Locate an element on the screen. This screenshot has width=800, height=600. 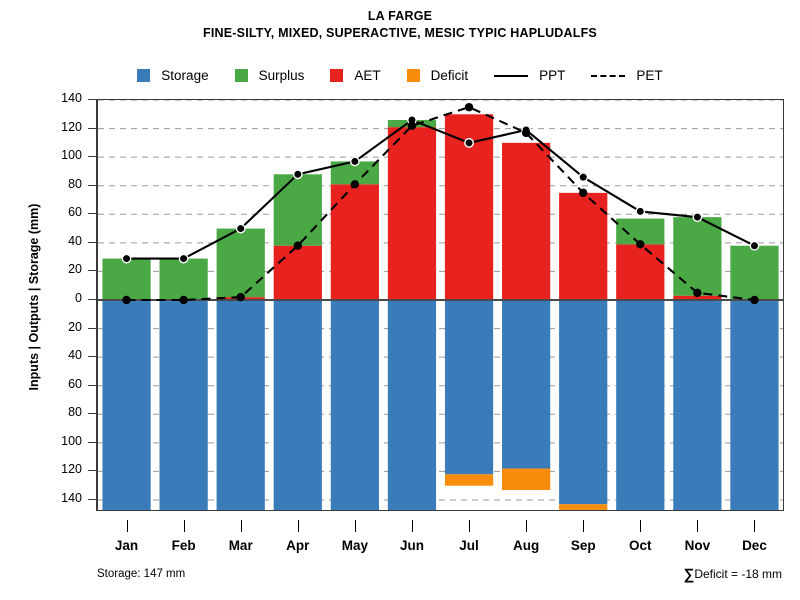
bar-surplus-Nov is located at coordinates (697, 256).